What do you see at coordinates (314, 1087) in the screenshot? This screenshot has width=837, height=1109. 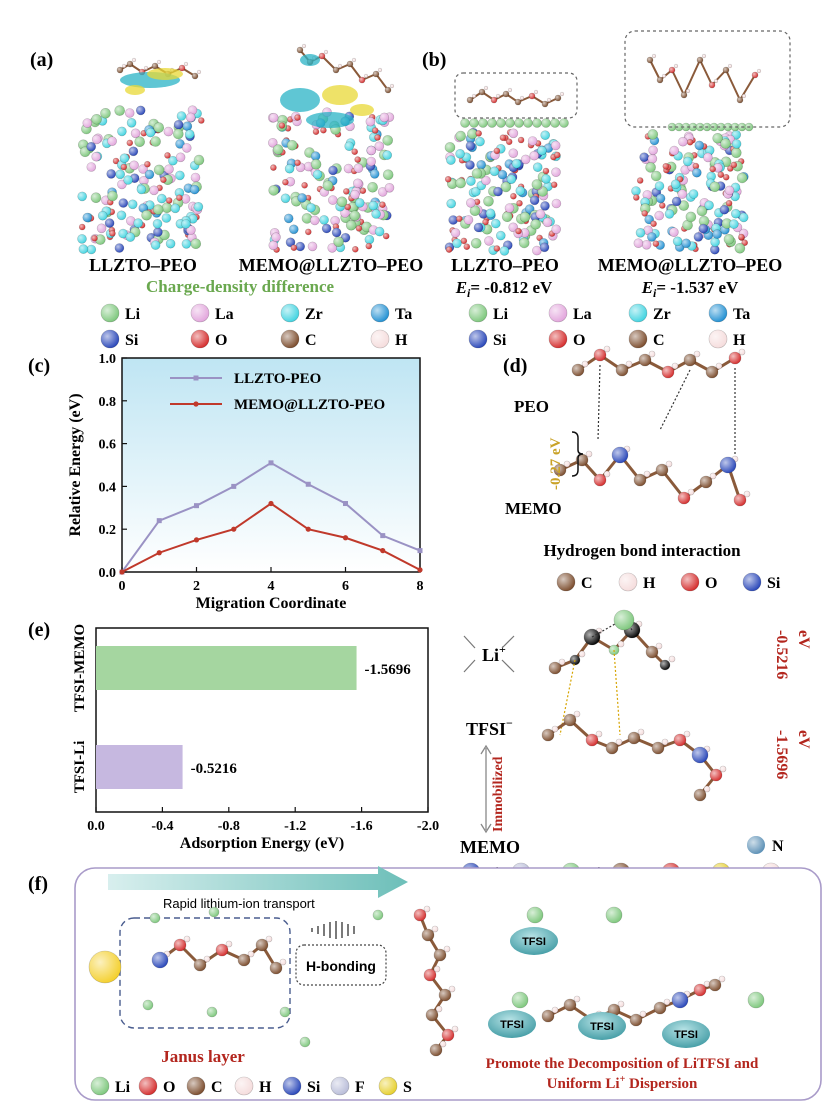 I see `legend-label: Si` at bounding box center [314, 1087].